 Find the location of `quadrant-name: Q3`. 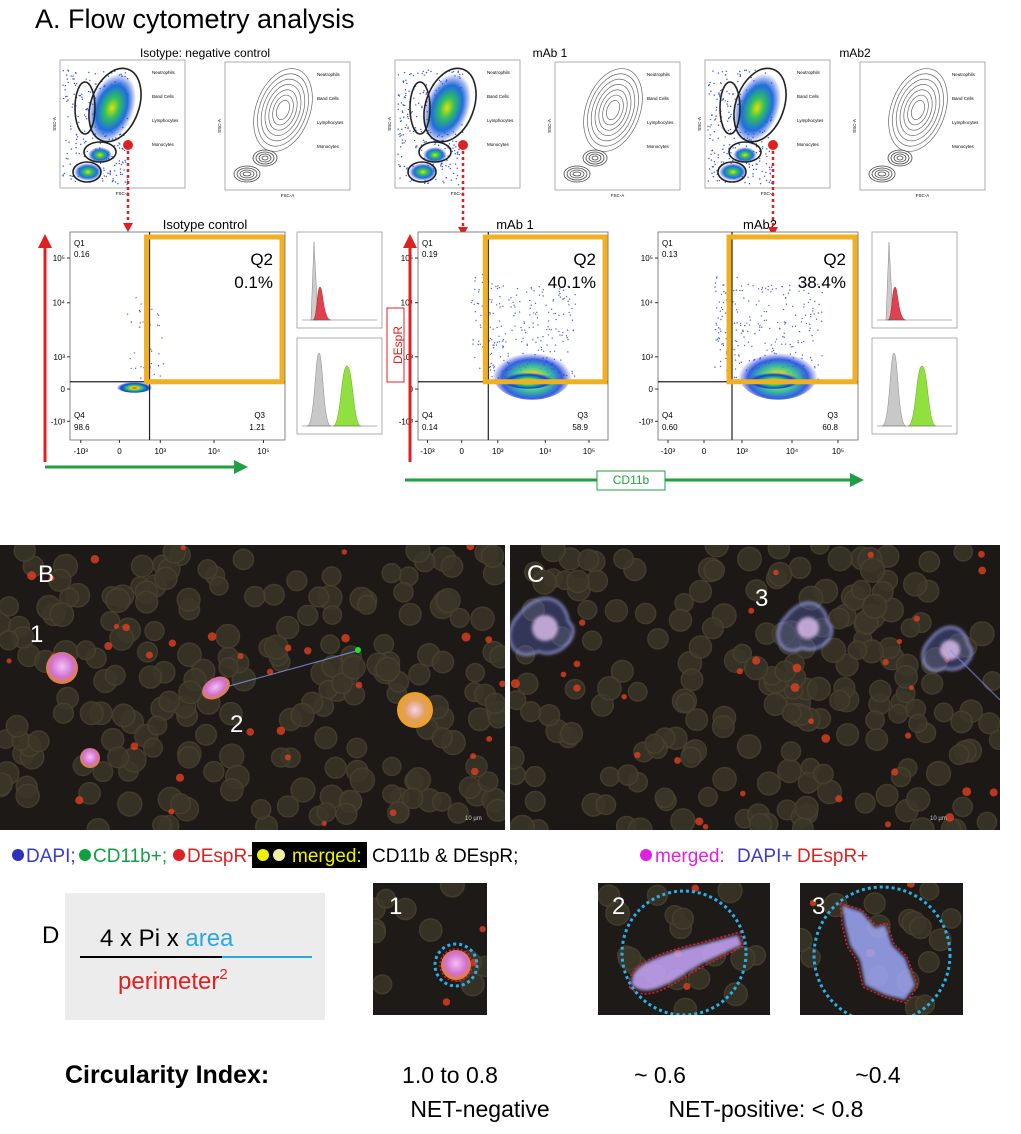

quadrant-name: Q3 is located at coordinates (259, 415).